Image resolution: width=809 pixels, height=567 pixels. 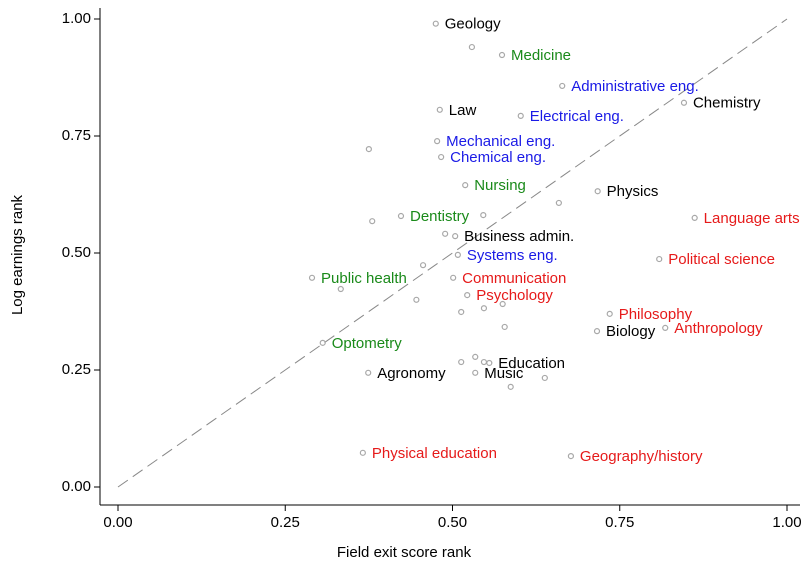 What do you see at coordinates (367, 343) in the screenshot?
I see `point-label: Optometry` at bounding box center [367, 343].